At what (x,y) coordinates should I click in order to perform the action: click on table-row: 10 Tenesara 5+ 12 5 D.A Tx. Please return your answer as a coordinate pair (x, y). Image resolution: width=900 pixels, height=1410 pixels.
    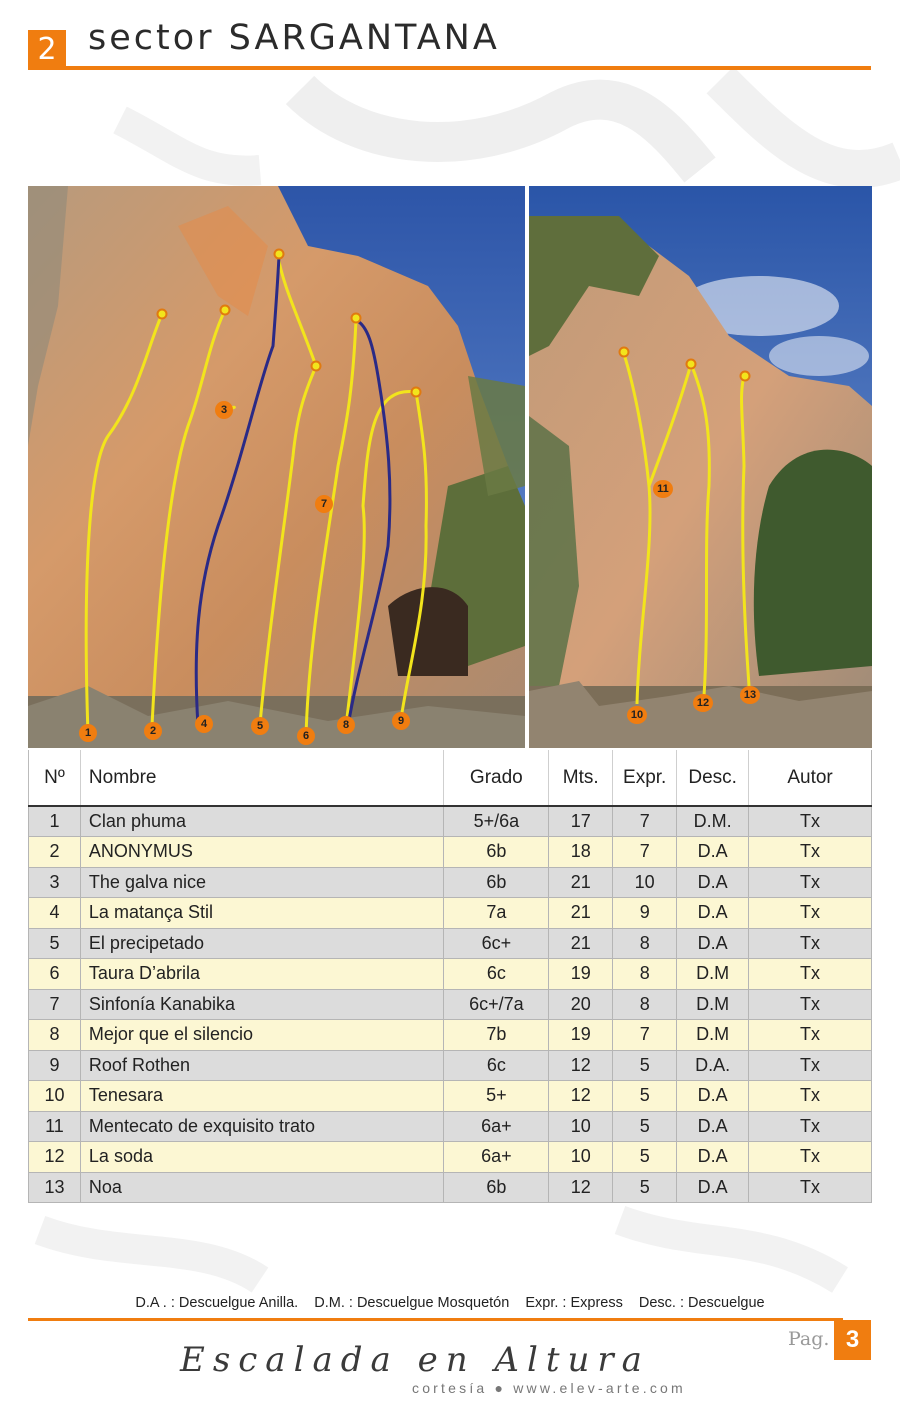
    Looking at the image, I should click on (450, 1096).